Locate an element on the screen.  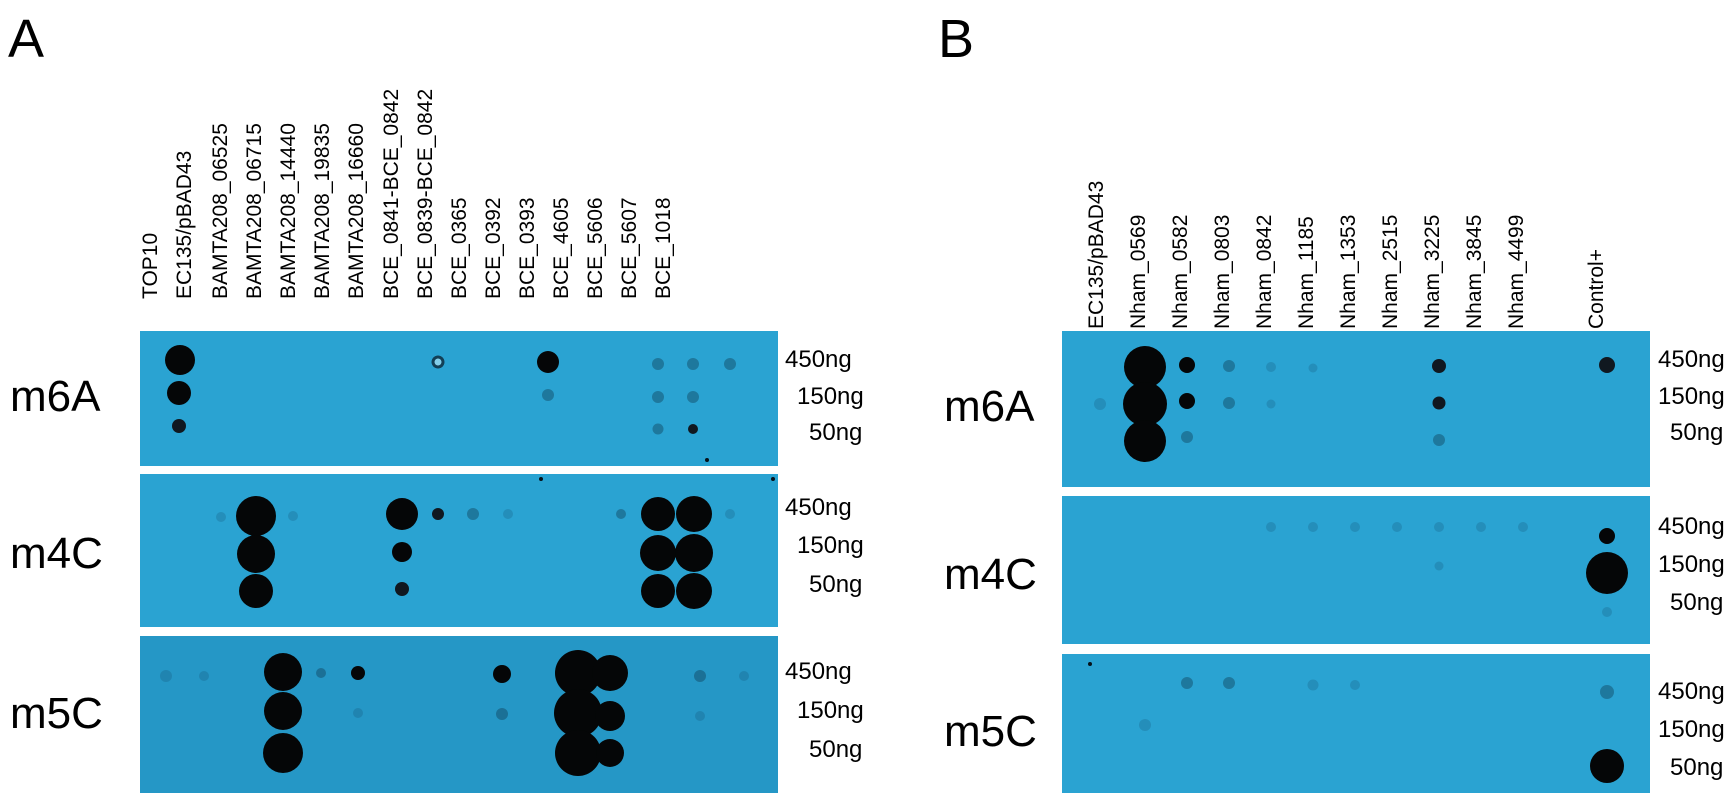
lane-label: Nham_1185 is located at coordinates (1306, 272).